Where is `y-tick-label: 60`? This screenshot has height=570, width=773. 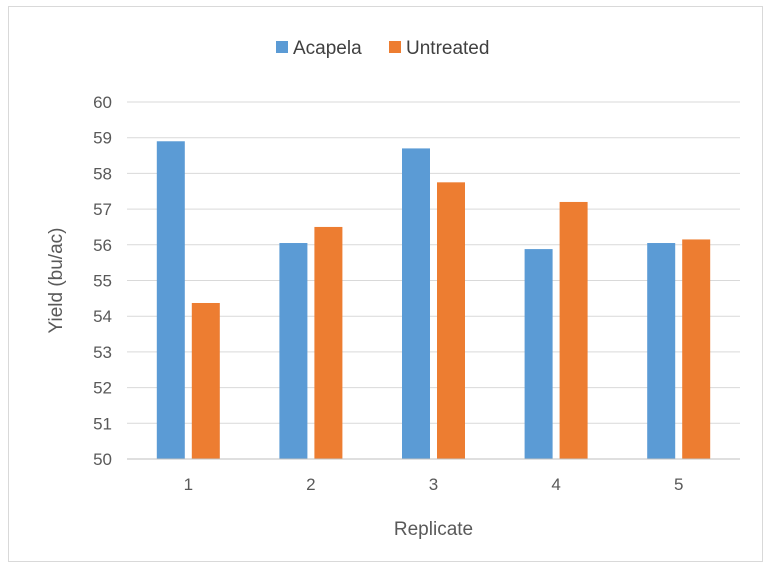 y-tick-label: 60 is located at coordinates (102, 102).